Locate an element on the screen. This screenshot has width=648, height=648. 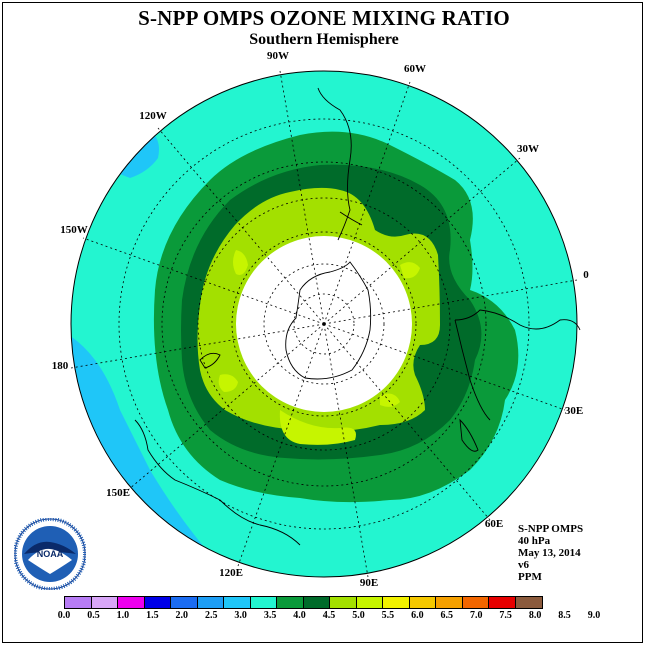
ozone-patch-5-5-e is located at coordinates (390, 400).